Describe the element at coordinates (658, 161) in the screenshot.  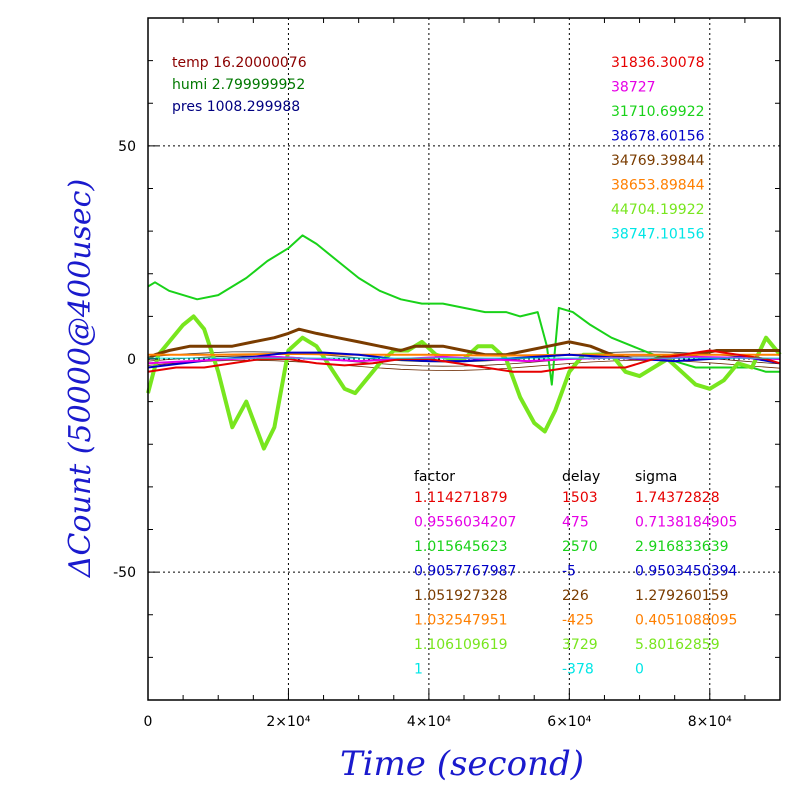
I see `mean-value: 34769.39844` at that location.